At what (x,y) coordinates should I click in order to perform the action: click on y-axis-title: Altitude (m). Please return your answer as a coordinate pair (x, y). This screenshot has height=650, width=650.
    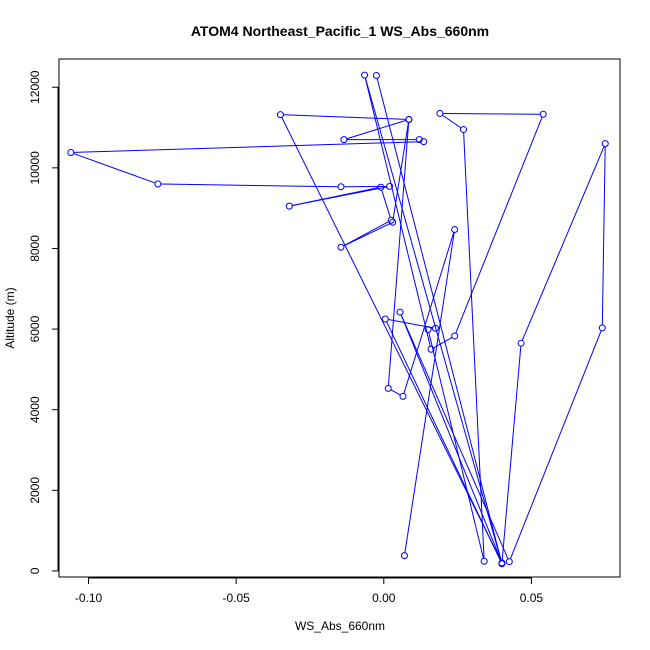
    Looking at the image, I should click on (10, 317).